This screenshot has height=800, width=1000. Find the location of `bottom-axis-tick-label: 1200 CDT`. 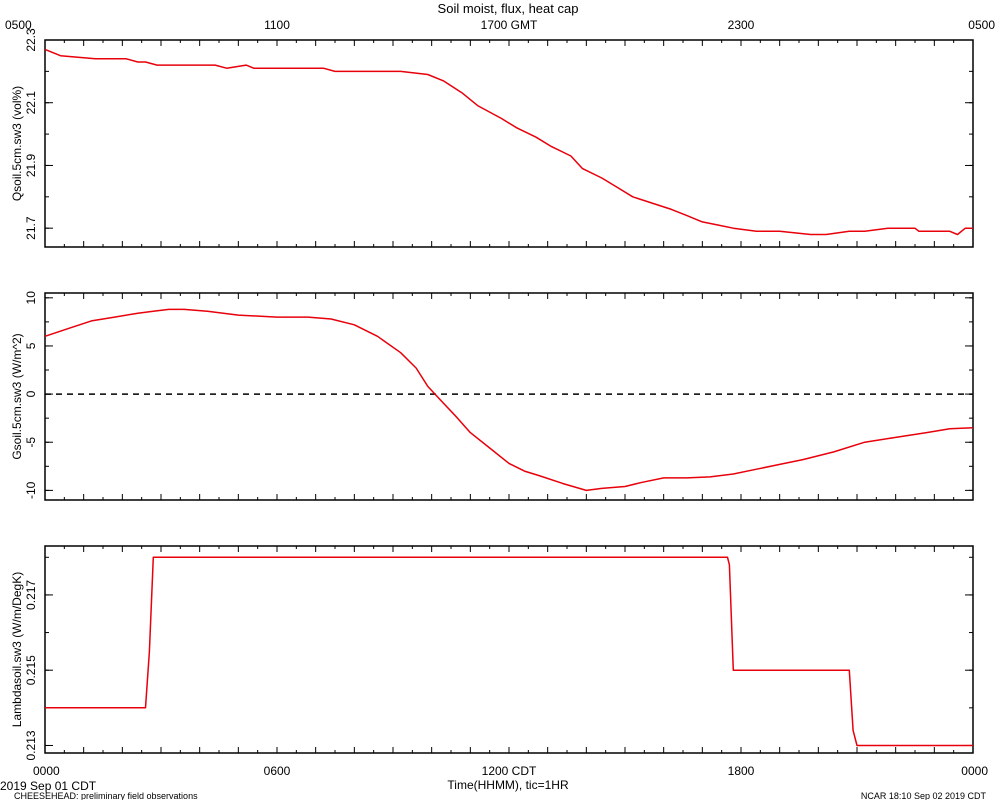

bottom-axis-tick-label: 1200 CDT is located at coordinates (509, 771).